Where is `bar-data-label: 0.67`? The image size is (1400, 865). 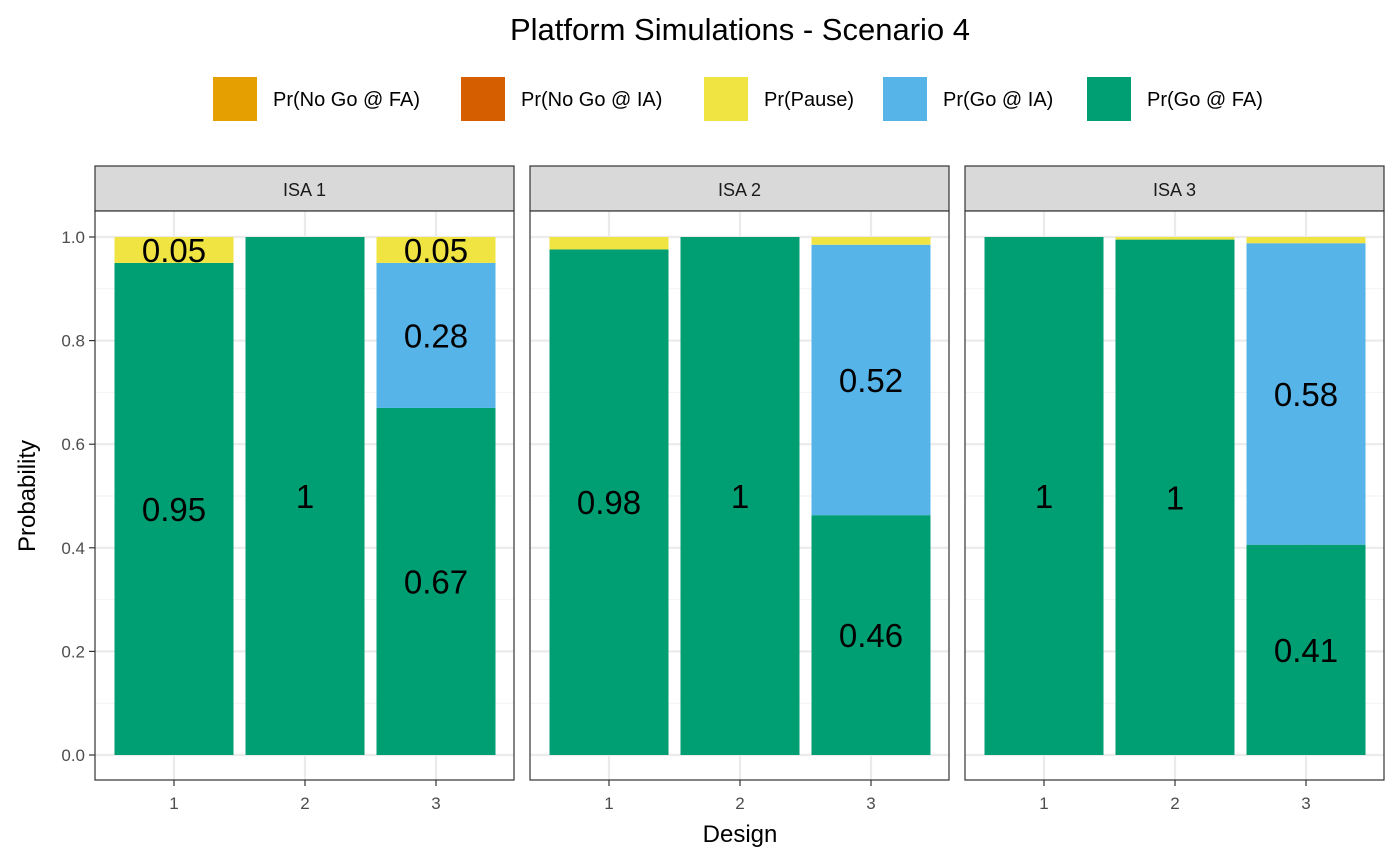
bar-data-label: 0.67 is located at coordinates (436, 581).